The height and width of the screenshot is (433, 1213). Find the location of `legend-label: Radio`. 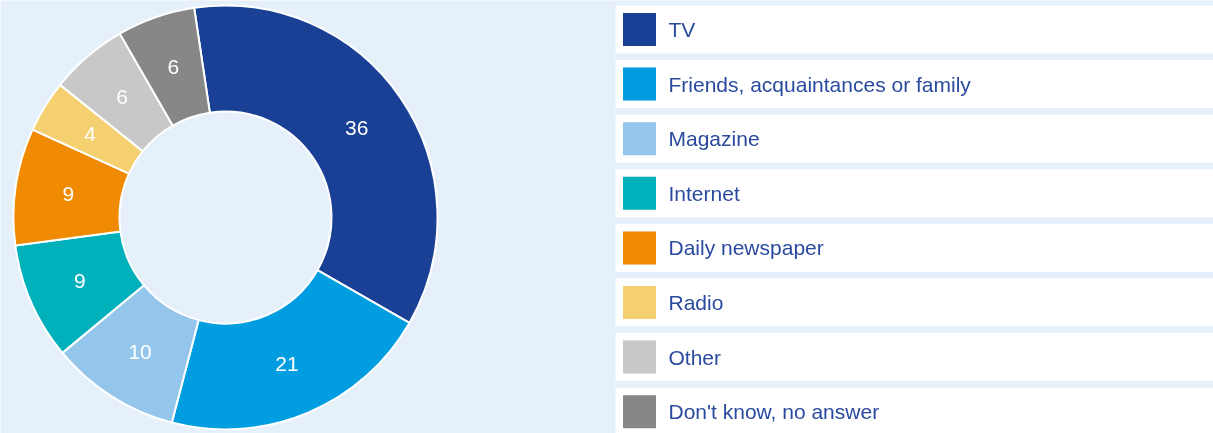

legend-label: Radio is located at coordinates (696, 302).